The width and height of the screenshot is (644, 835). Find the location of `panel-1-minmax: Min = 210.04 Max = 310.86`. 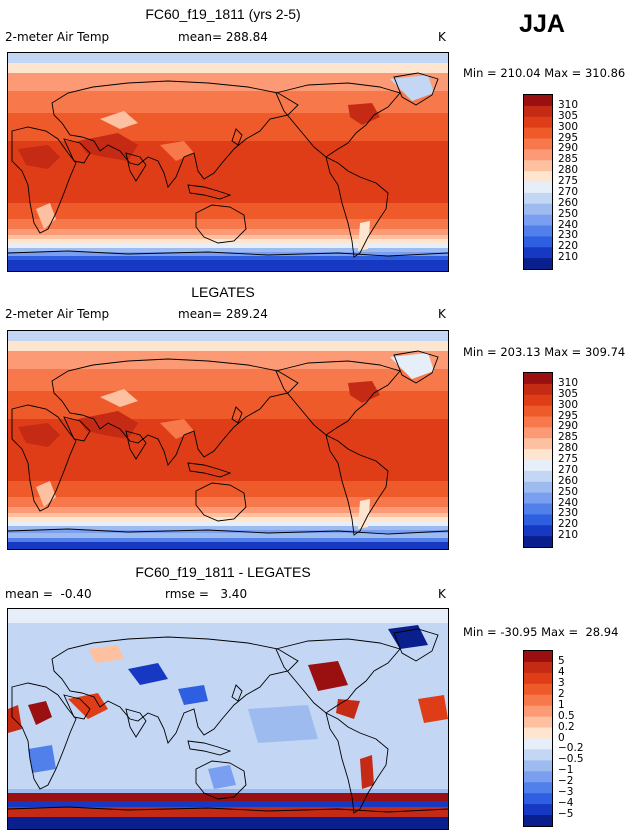

panel-1-minmax: Min = 210.04 Max = 310.86 is located at coordinates (544, 73).